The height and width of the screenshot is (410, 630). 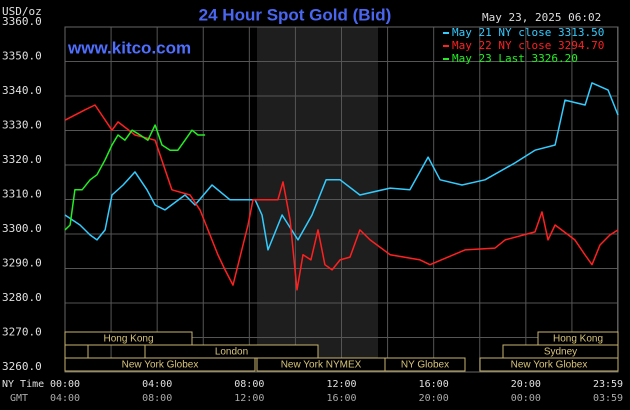 I want to click on y-tick-label: 3340.0, so click(x=22, y=90).